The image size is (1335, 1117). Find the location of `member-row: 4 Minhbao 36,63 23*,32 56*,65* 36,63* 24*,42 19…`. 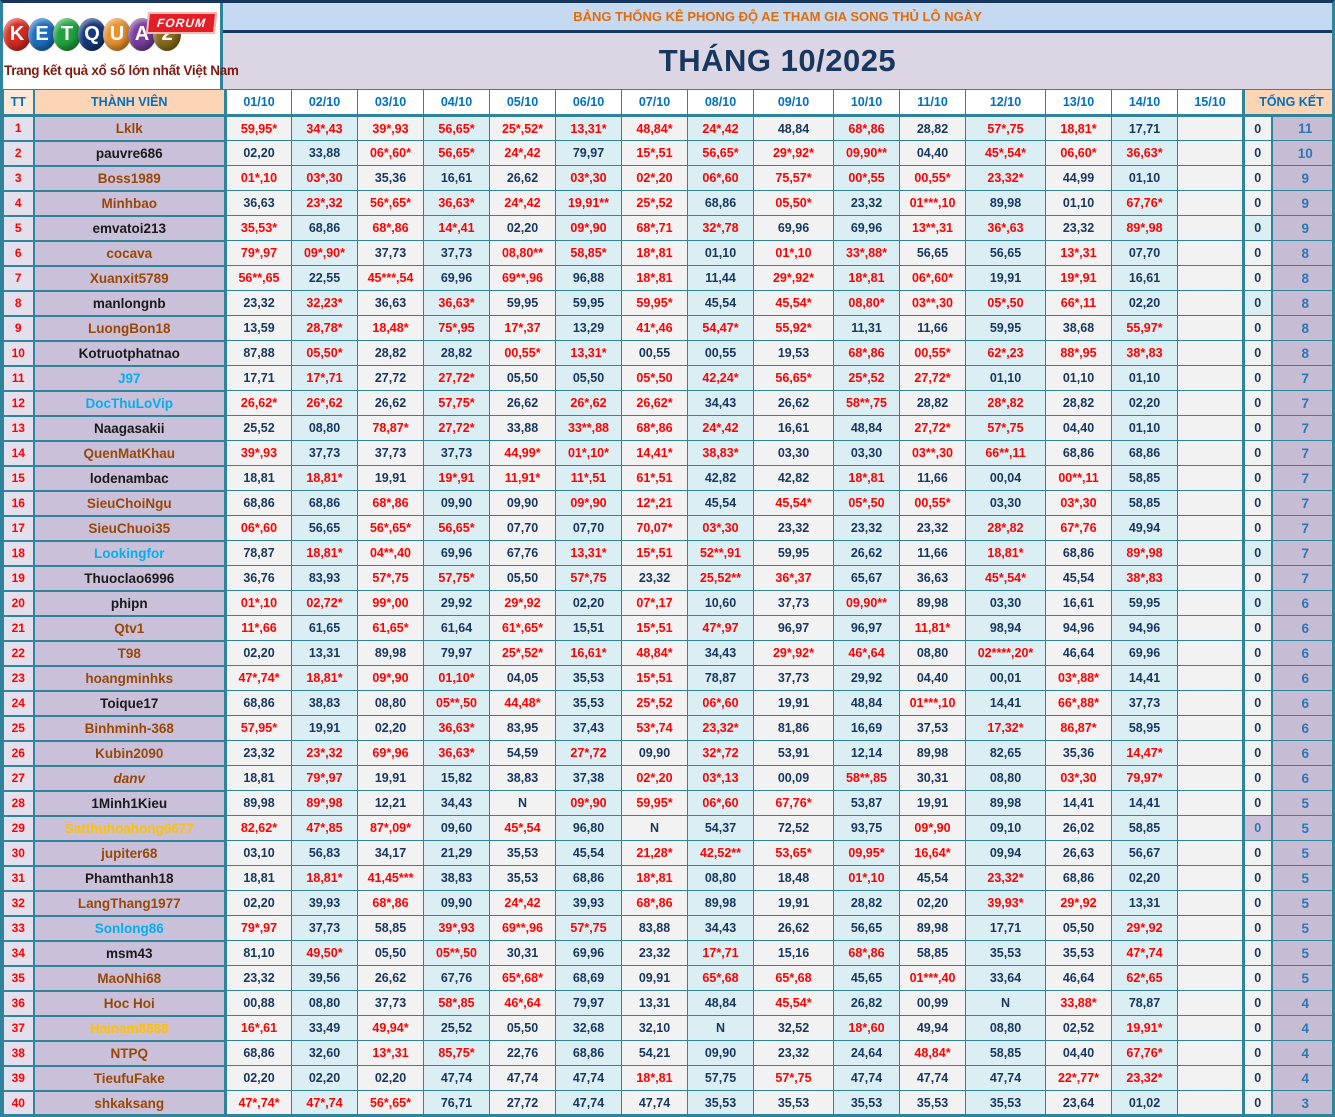

member-row: 4 Minhbao 36,63 23*,32 56*,65* 36,63* 24*,42 19… is located at coordinates (667, 203).